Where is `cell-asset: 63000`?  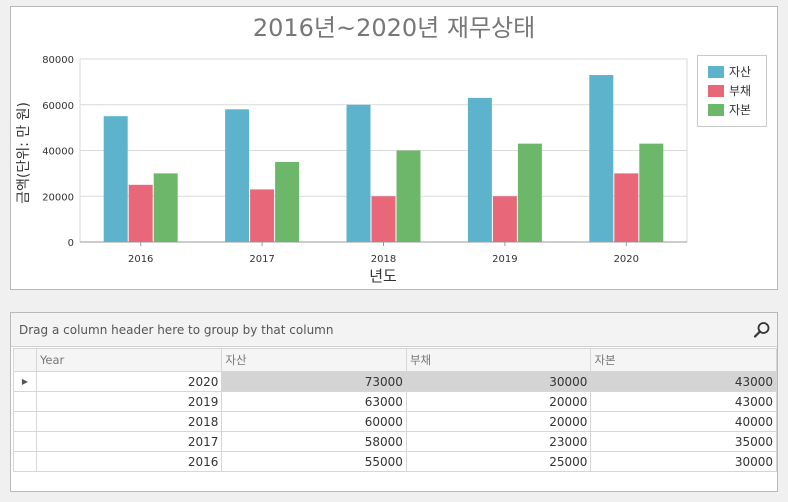 cell-asset: 63000 is located at coordinates (314, 401).